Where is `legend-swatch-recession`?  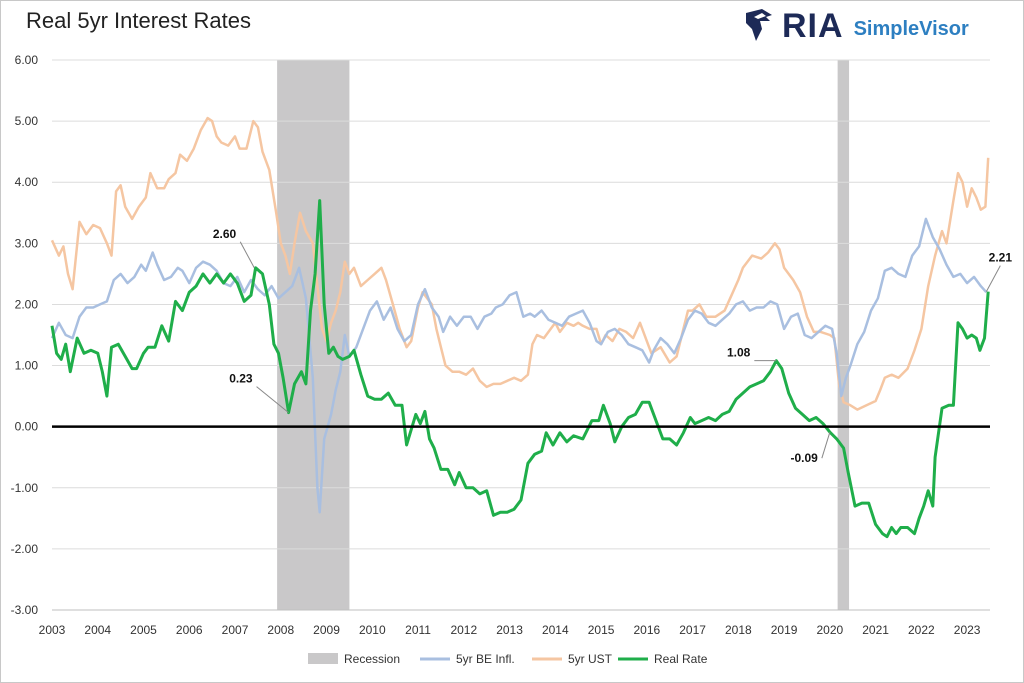 legend-swatch-recession is located at coordinates (323, 658).